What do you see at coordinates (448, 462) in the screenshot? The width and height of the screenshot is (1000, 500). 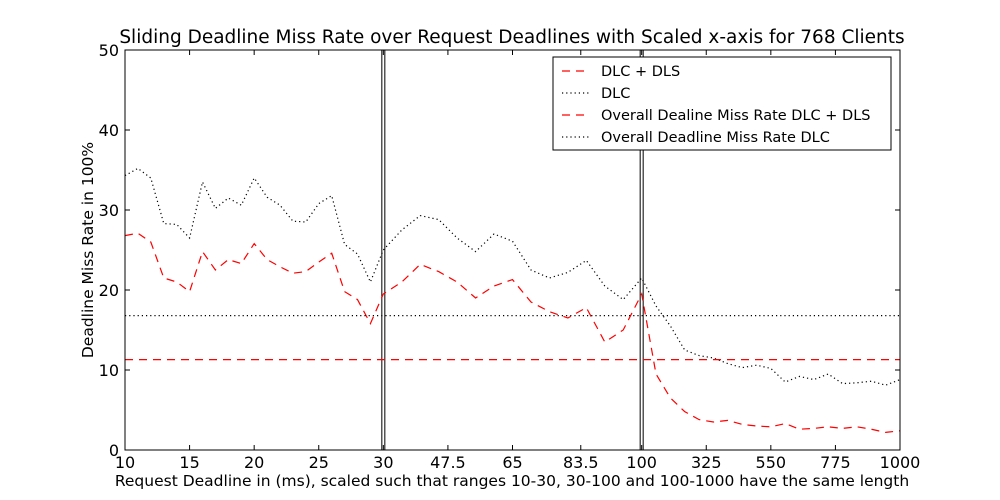 I see `x-tick-label: 47.5` at bounding box center [448, 462].